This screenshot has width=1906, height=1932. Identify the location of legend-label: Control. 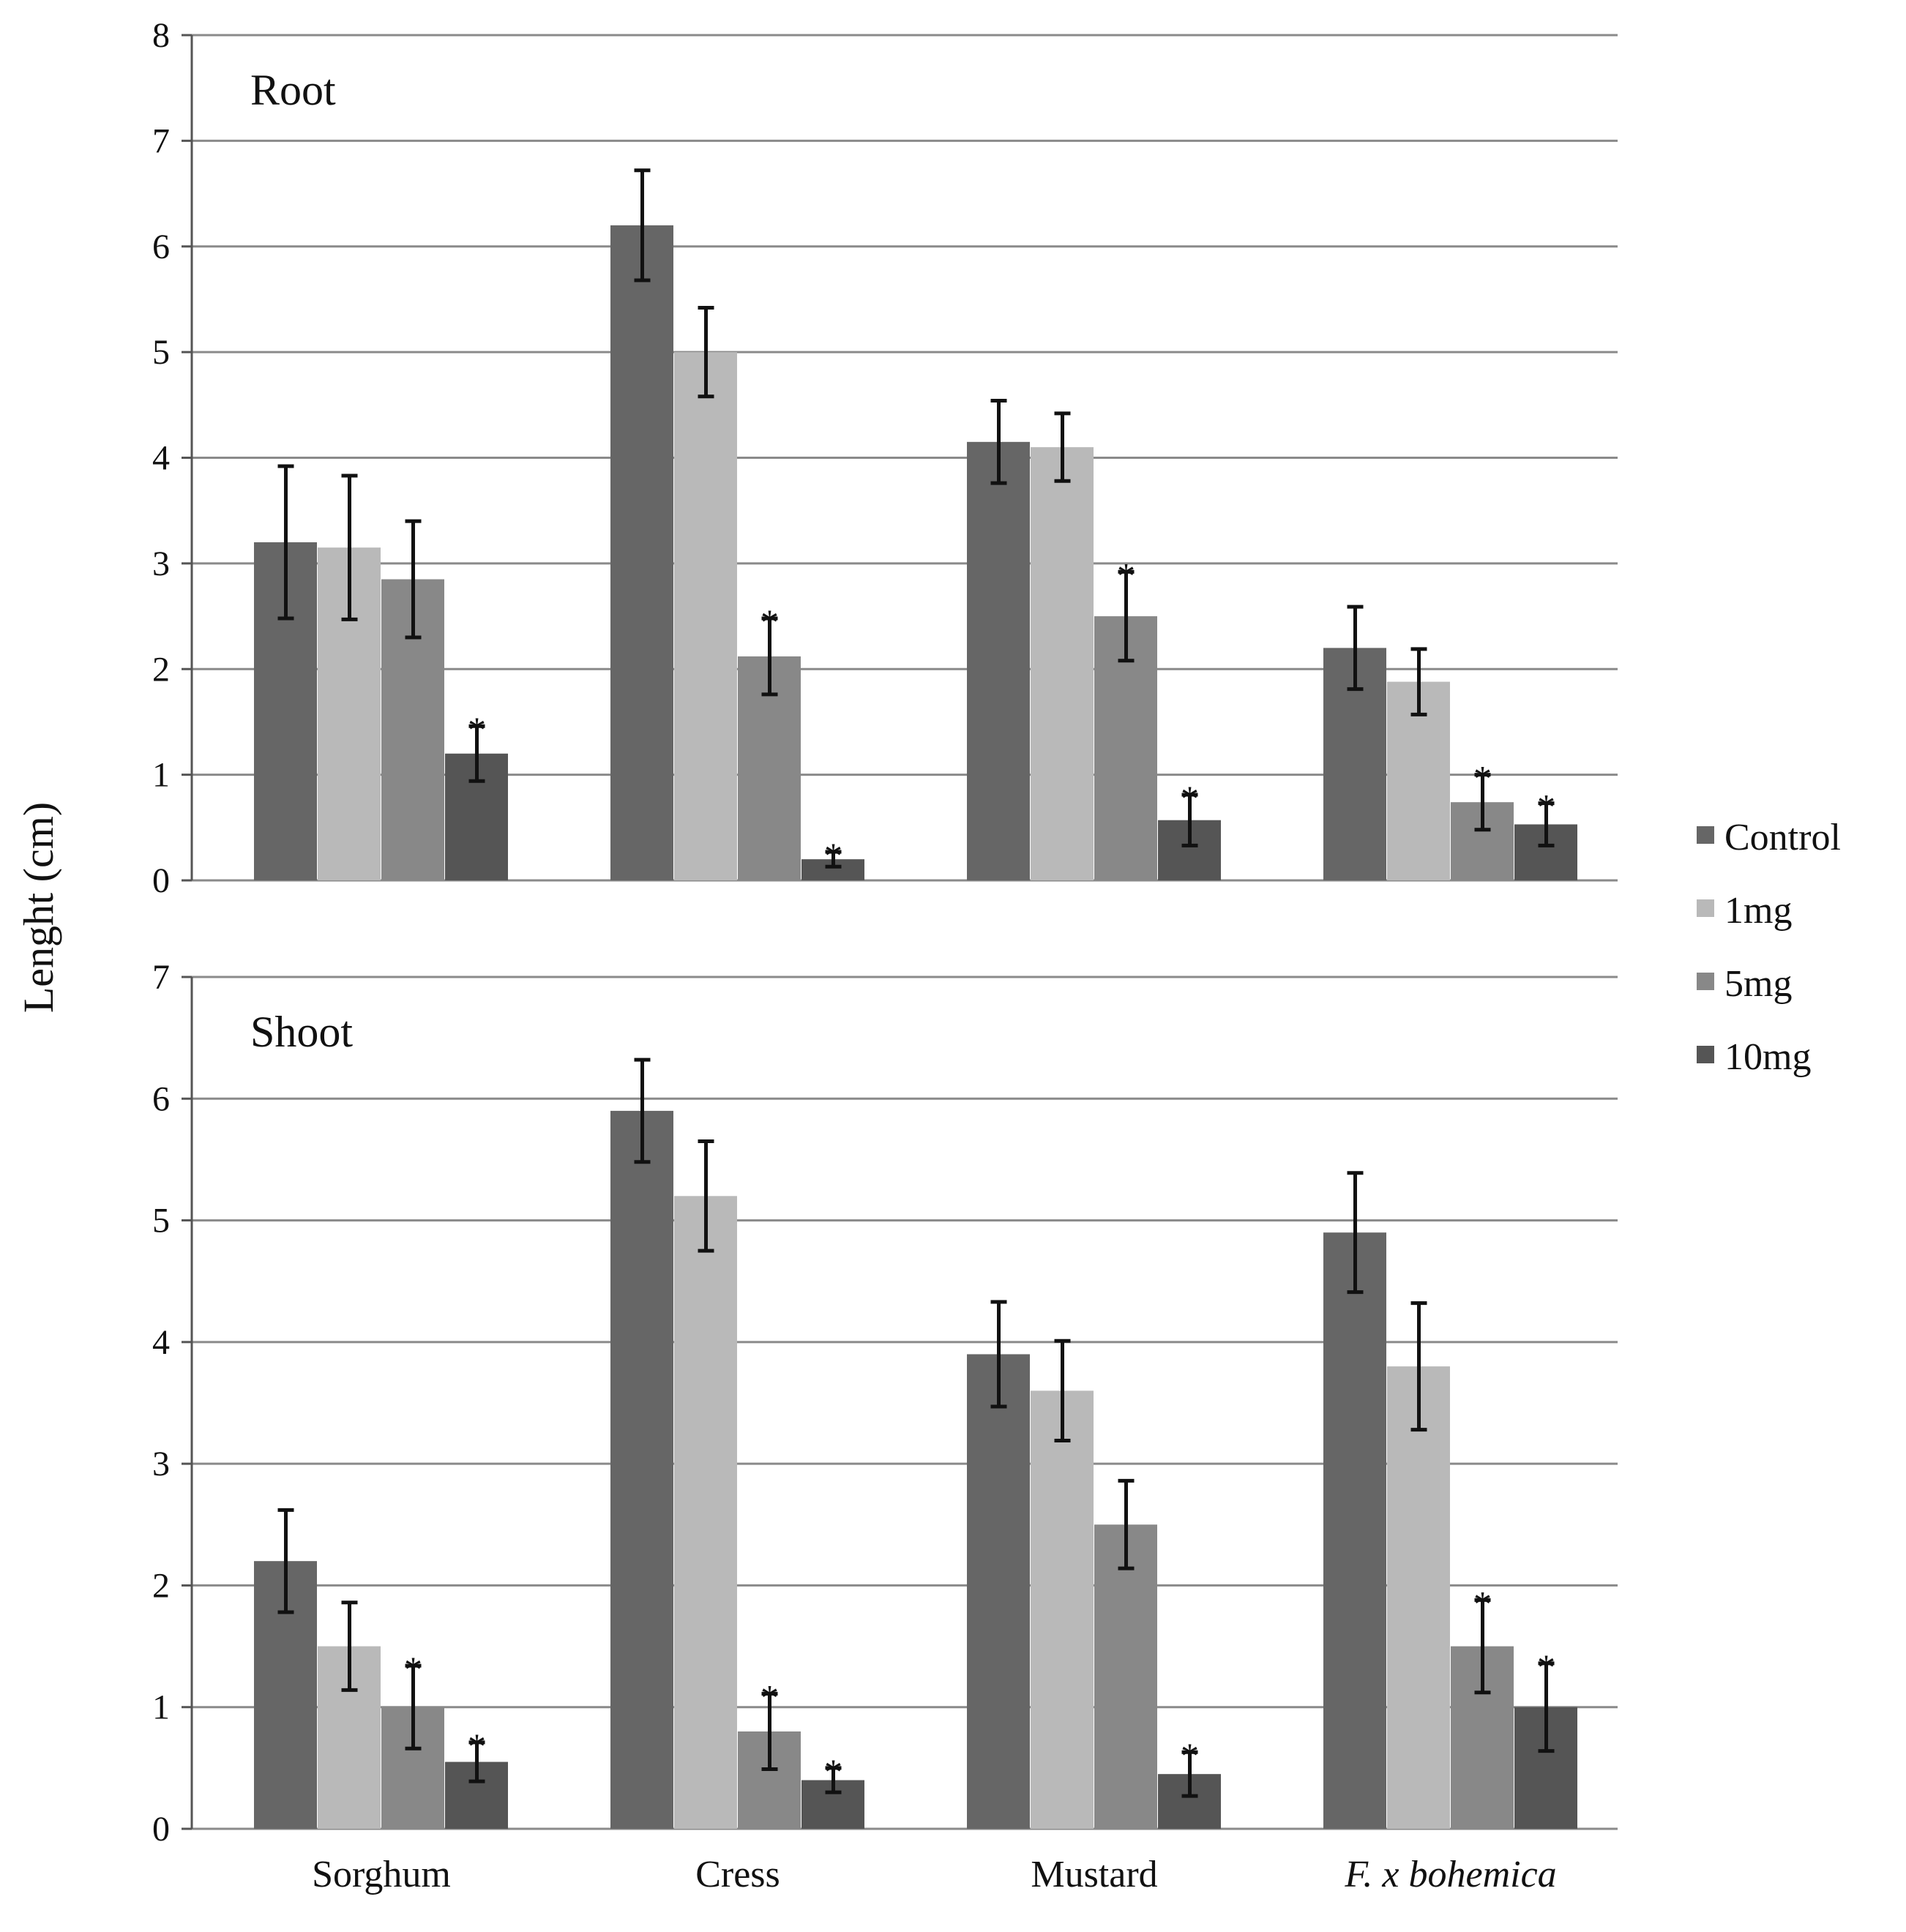
(1782, 837).